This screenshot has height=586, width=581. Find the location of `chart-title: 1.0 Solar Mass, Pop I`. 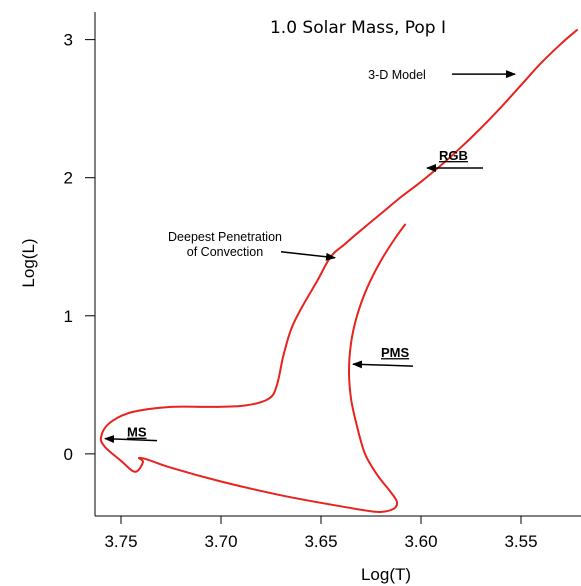

chart-title: 1.0 Solar Mass, Pop I is located at coordinates (358, 28).